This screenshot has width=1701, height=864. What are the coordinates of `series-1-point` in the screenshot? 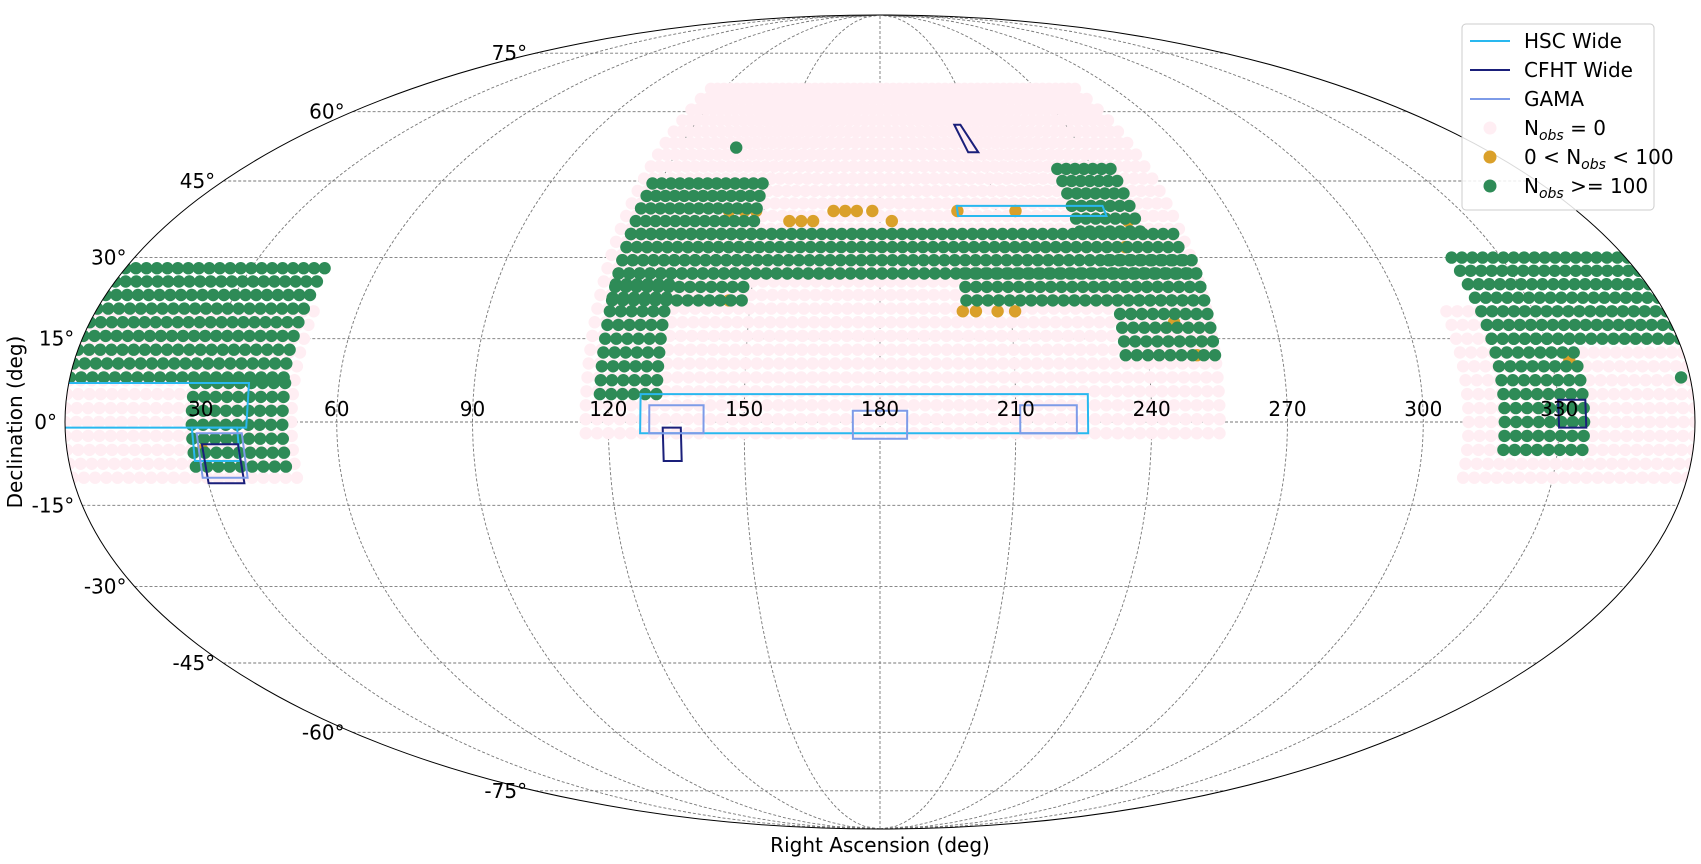 It's located at (976, 311).